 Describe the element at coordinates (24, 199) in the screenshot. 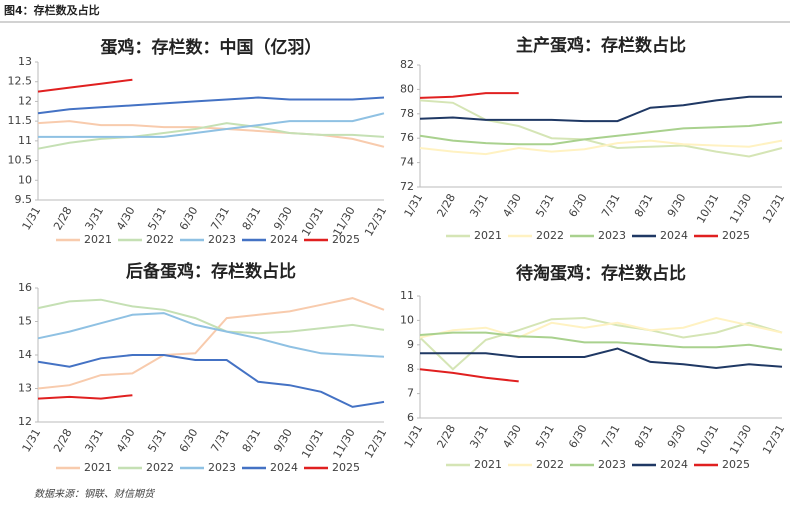

I see `y-tick-label: 9.5` at that location.